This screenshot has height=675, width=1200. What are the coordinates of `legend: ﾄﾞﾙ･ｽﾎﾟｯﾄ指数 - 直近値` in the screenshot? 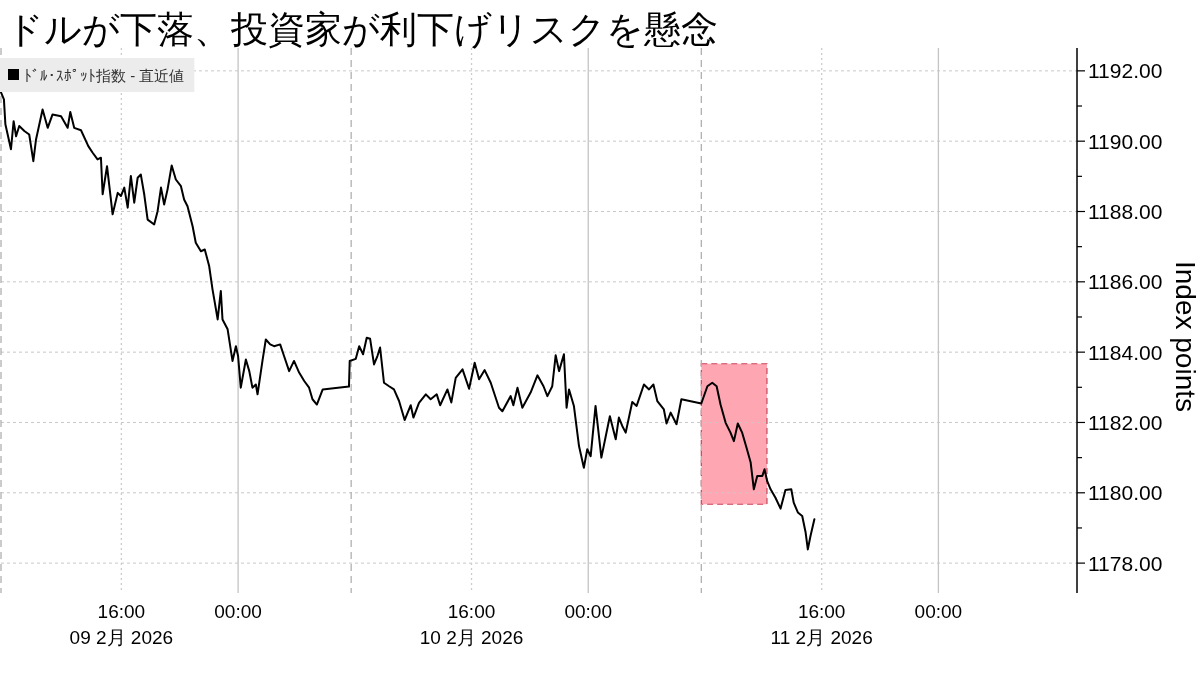 It's located at (97, 75).